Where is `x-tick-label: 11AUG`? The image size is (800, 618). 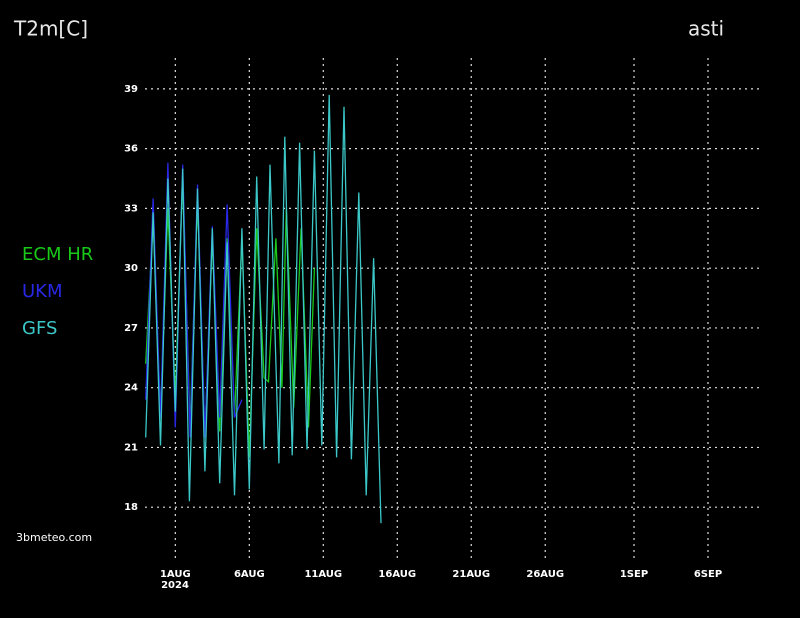 x-tick-label: 11AUG is located at coordinates (323, 574).